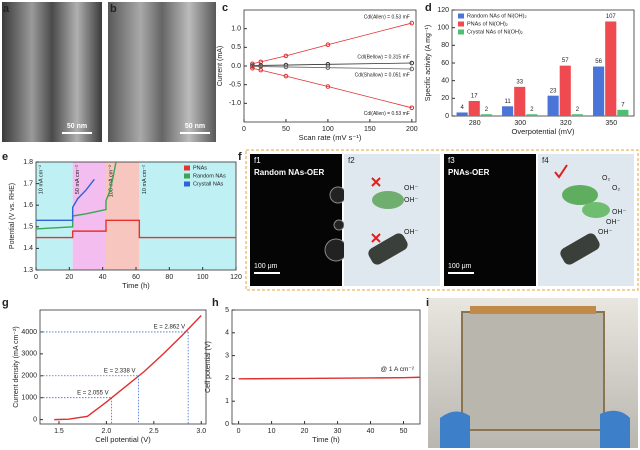 The width and height of the screenshot is (640, 450). Describe the element at coordinates (162, 72) in the screenshot. I see `sem-b` at that location.